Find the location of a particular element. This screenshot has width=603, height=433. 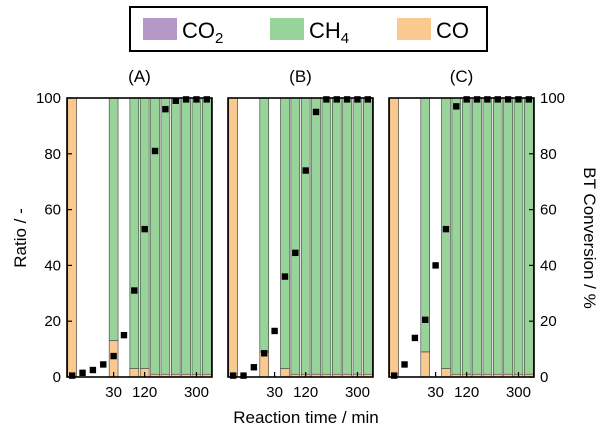

legend: CO2 CH4 CO is located at coordinates (308, 29).